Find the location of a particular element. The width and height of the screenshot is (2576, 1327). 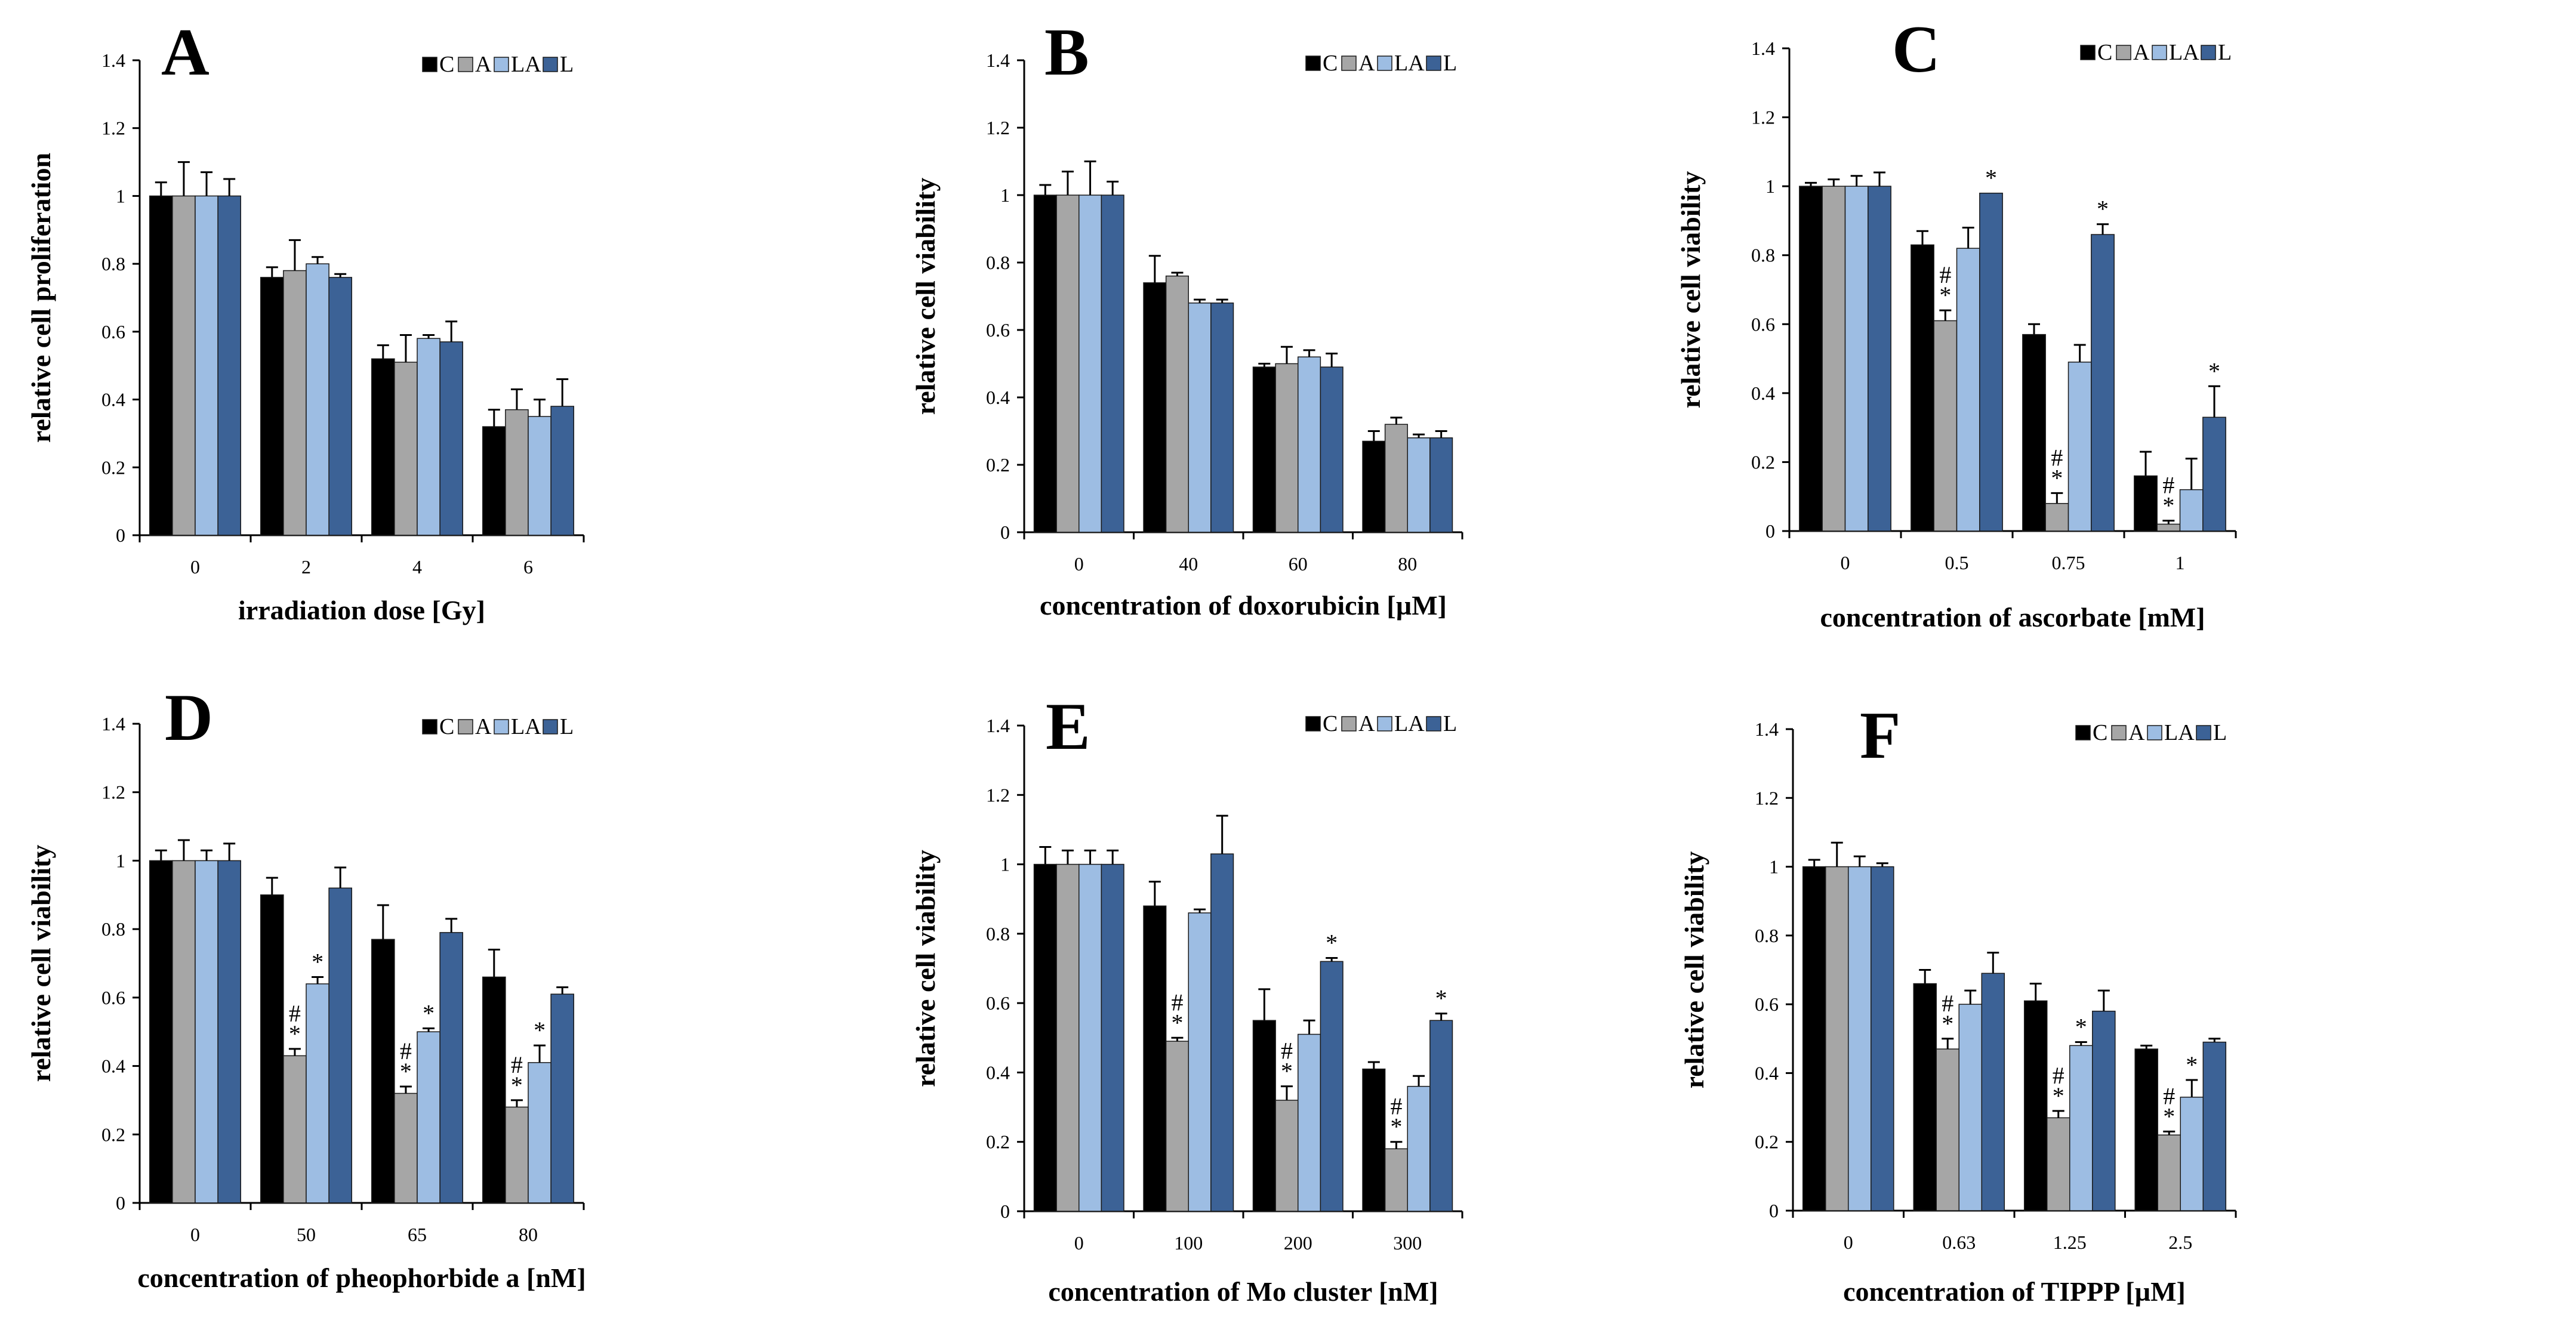

x-tick-label: 2.5 is located at coordinates (2180, 1242).